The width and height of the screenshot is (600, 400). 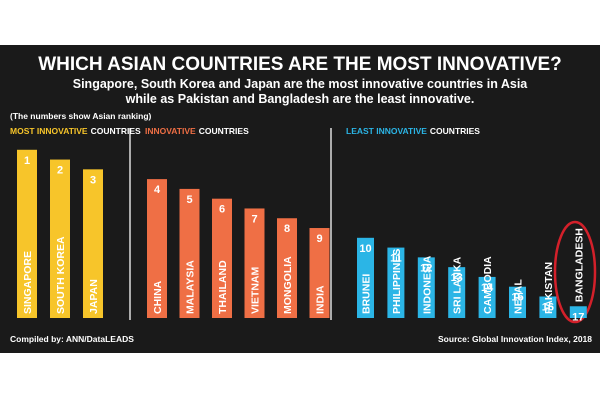 What do you see at coordinates (189, 200) in the screenshot?
I see `value-label: 5` at bounding box center [189, 200].